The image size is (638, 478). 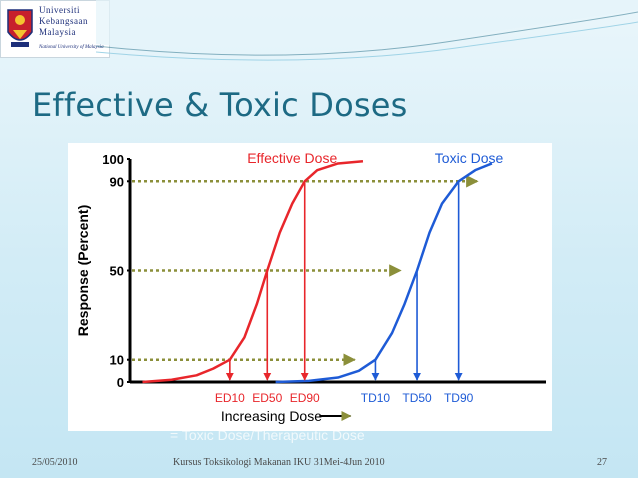 I want to click on university-name-line: Kebangsaan, so click(x=63, y=21).